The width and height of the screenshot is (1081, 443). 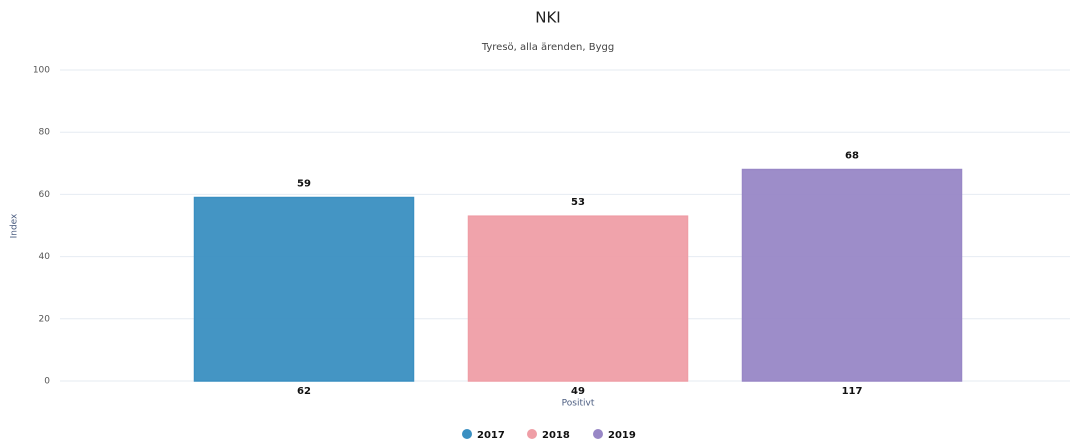 What do you see at coordinates (41, 71) in the screenshot?
I see `y-tick-label: 100` at bounding box center [41, 71].